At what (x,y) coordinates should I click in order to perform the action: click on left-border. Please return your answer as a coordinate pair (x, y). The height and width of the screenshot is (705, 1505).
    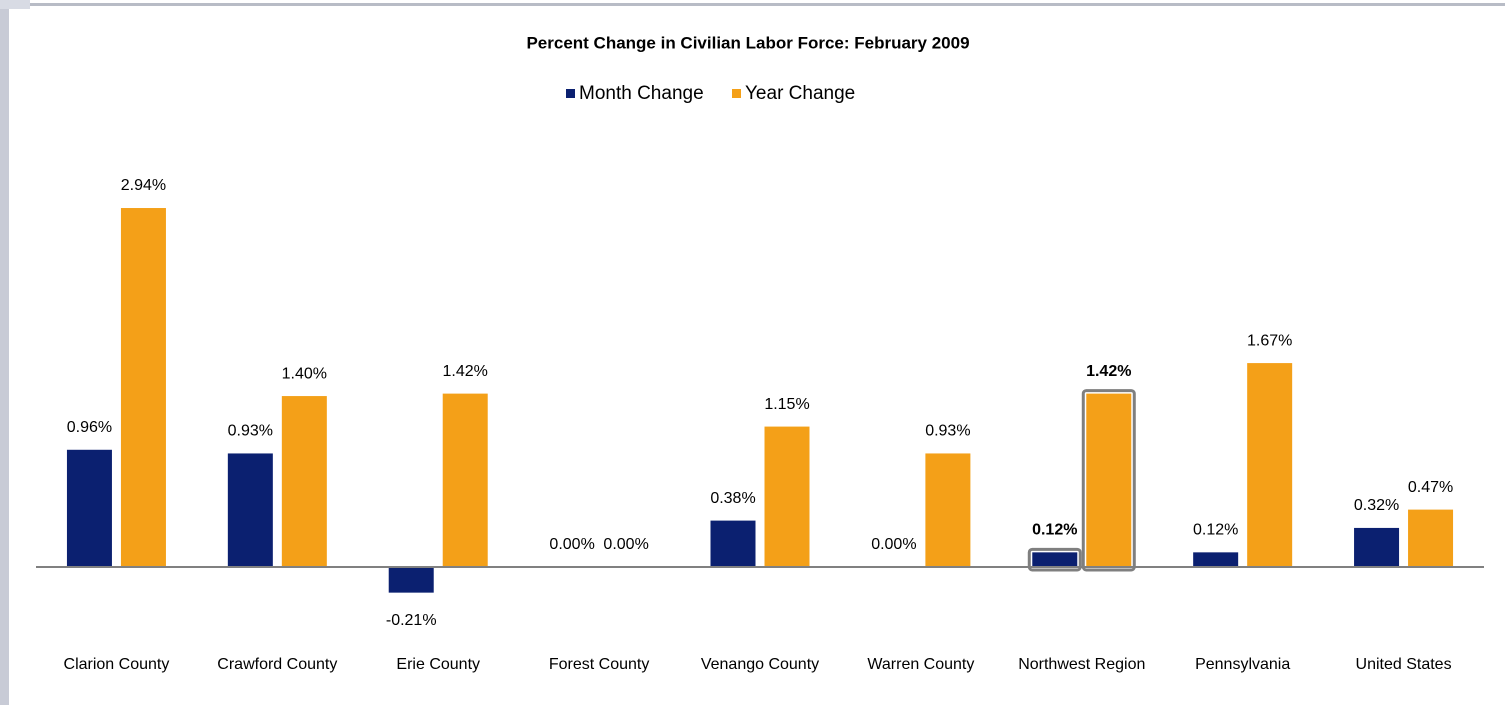
    Looking at the image, I should click on (4, 352).